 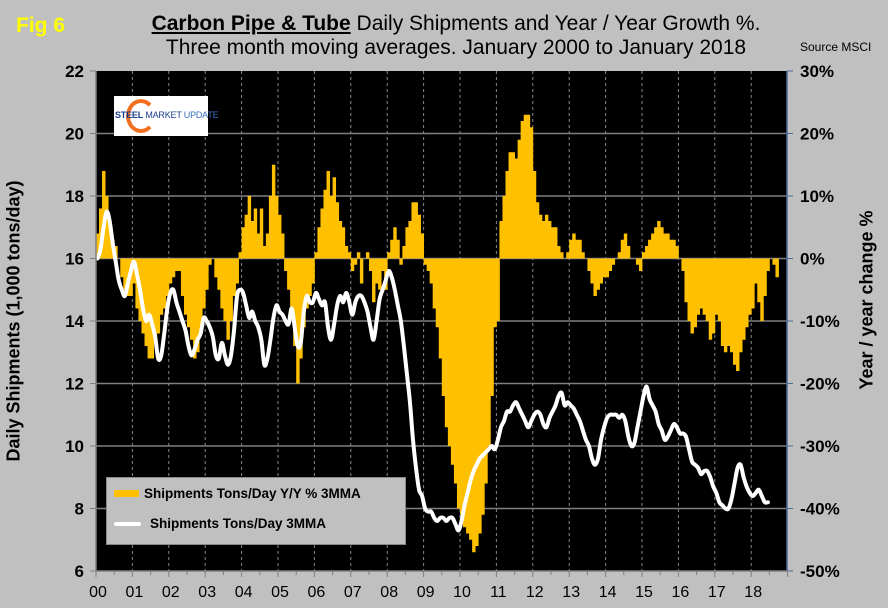 I want to click on legend-item-bars: Shipments Tons/Day Y/Y % 3MMA, so click(x=234, y=493).